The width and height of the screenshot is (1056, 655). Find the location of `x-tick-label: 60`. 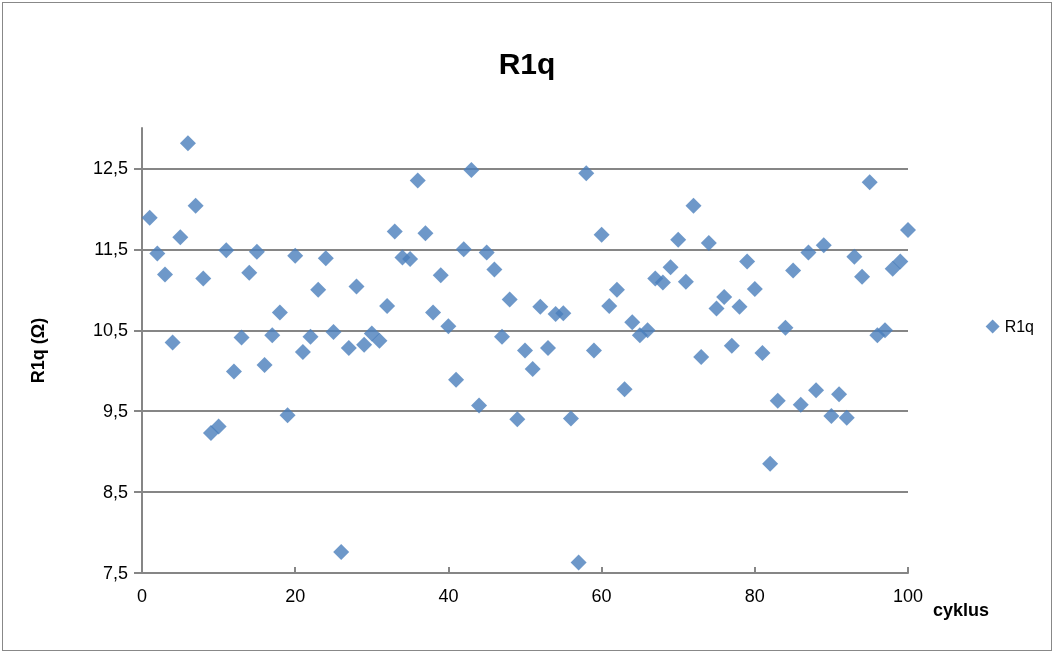

x-tick-label: 60 is located at coordinates (601, 596).